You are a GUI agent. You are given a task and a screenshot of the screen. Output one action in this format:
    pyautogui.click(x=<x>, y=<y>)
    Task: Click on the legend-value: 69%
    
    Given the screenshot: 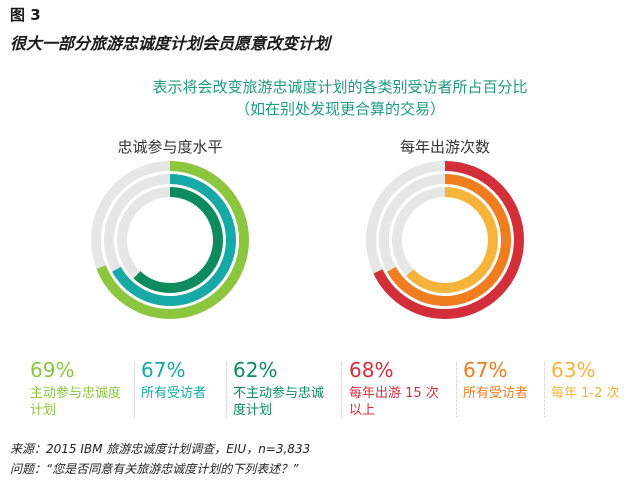 What is the action you would take?
    pyautogui.click(x=52, y=370)
    